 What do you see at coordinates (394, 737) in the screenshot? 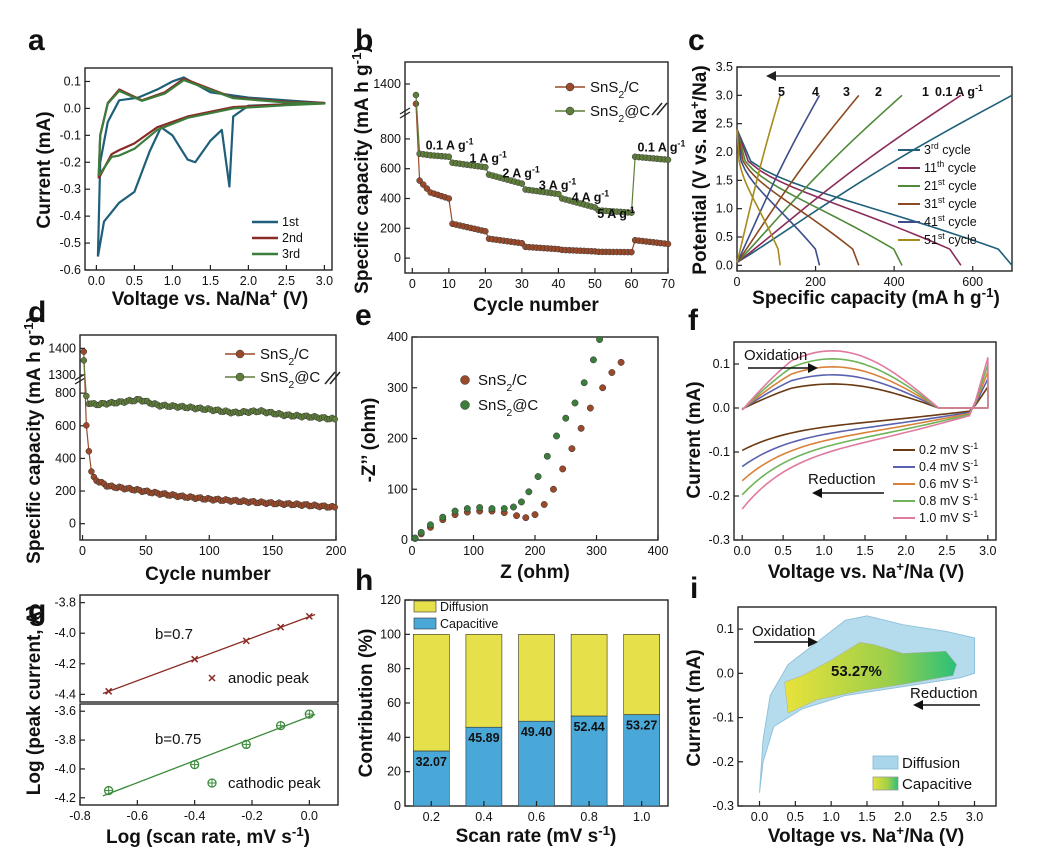
I see `y-tick-label: 40` at bounding box center [394, 737].